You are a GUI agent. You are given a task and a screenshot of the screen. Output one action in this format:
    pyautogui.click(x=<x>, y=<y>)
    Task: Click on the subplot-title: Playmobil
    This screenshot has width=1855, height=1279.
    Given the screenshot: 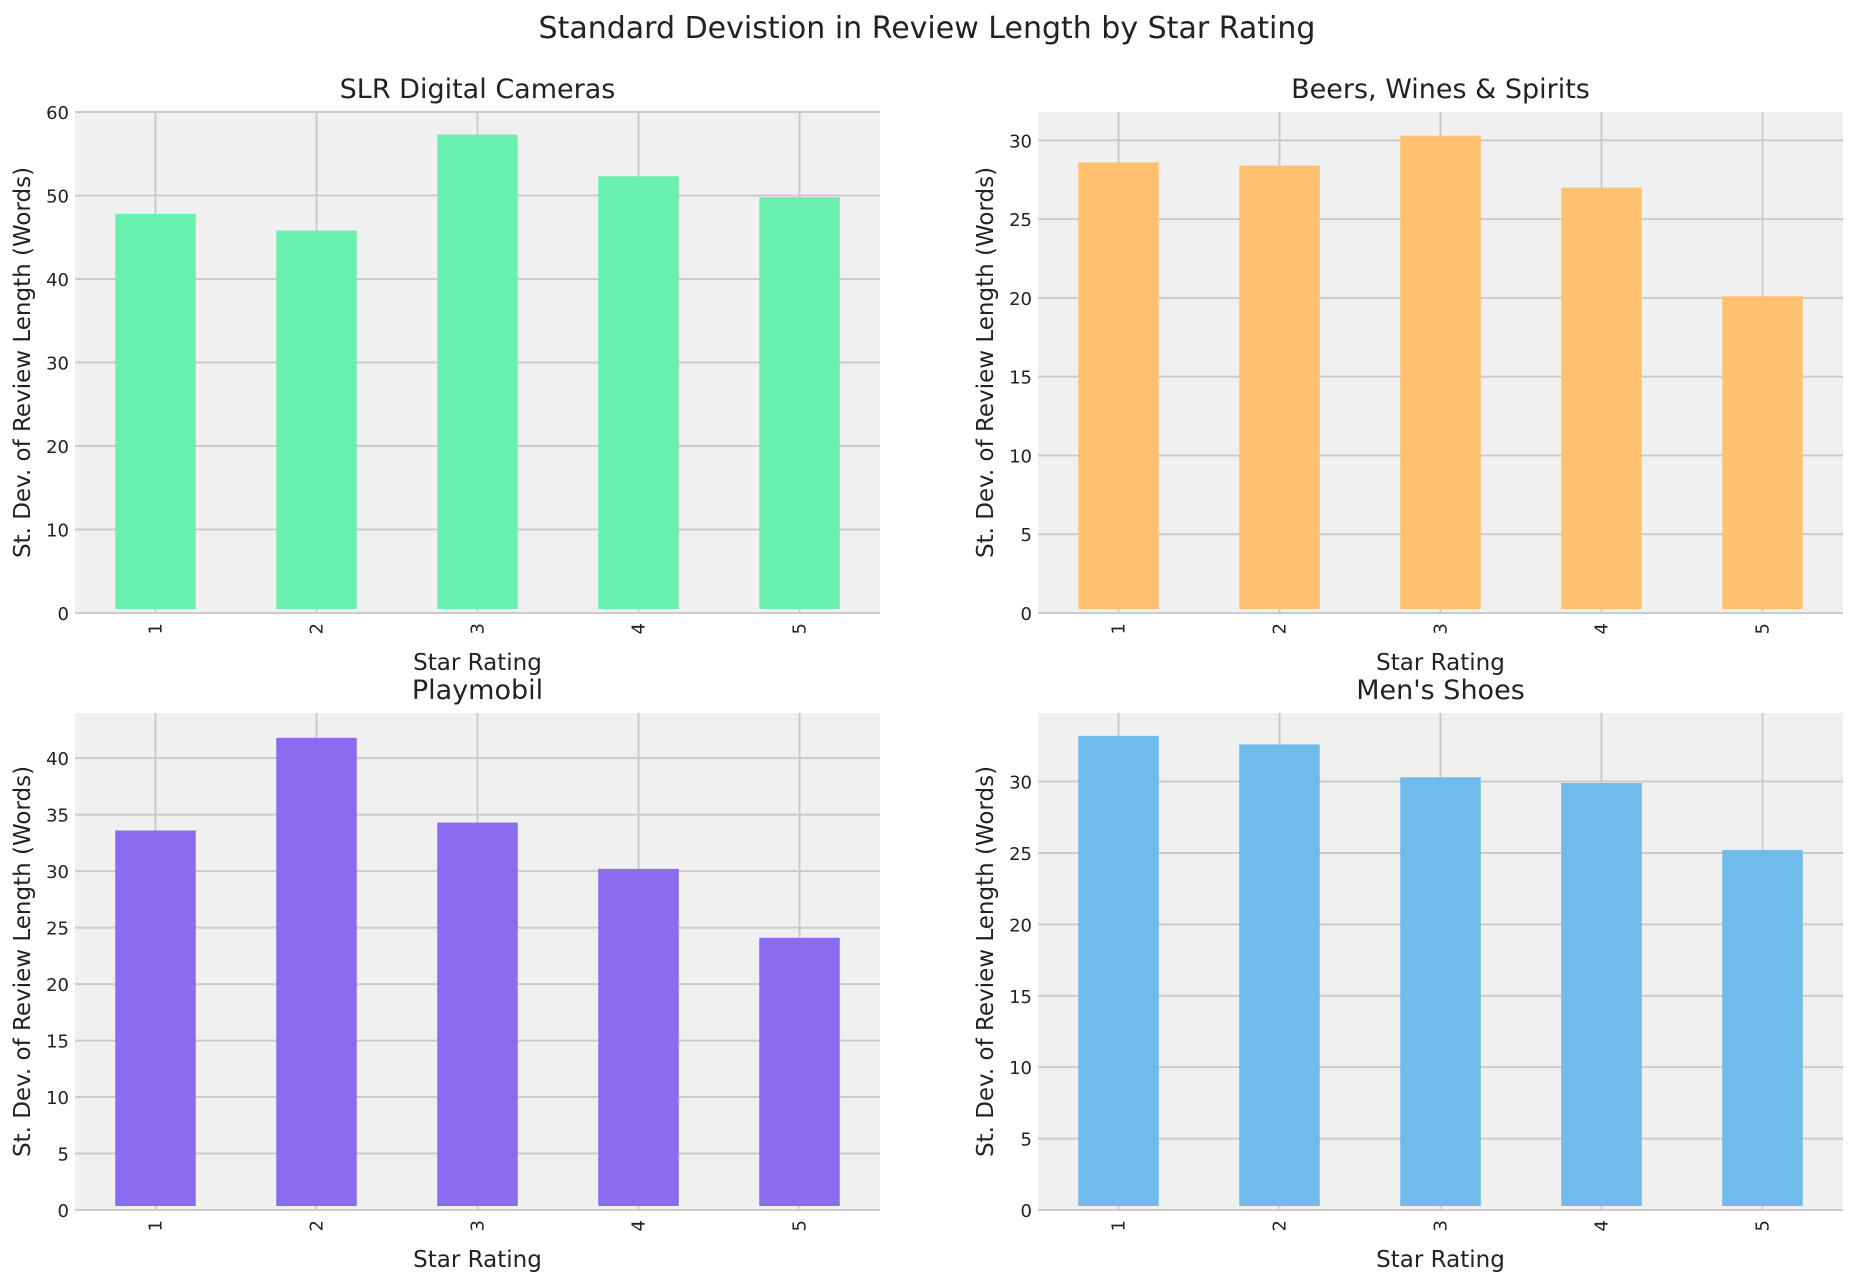 What is the action you would take?
    pyautogui.click(x=477, y=690)
    